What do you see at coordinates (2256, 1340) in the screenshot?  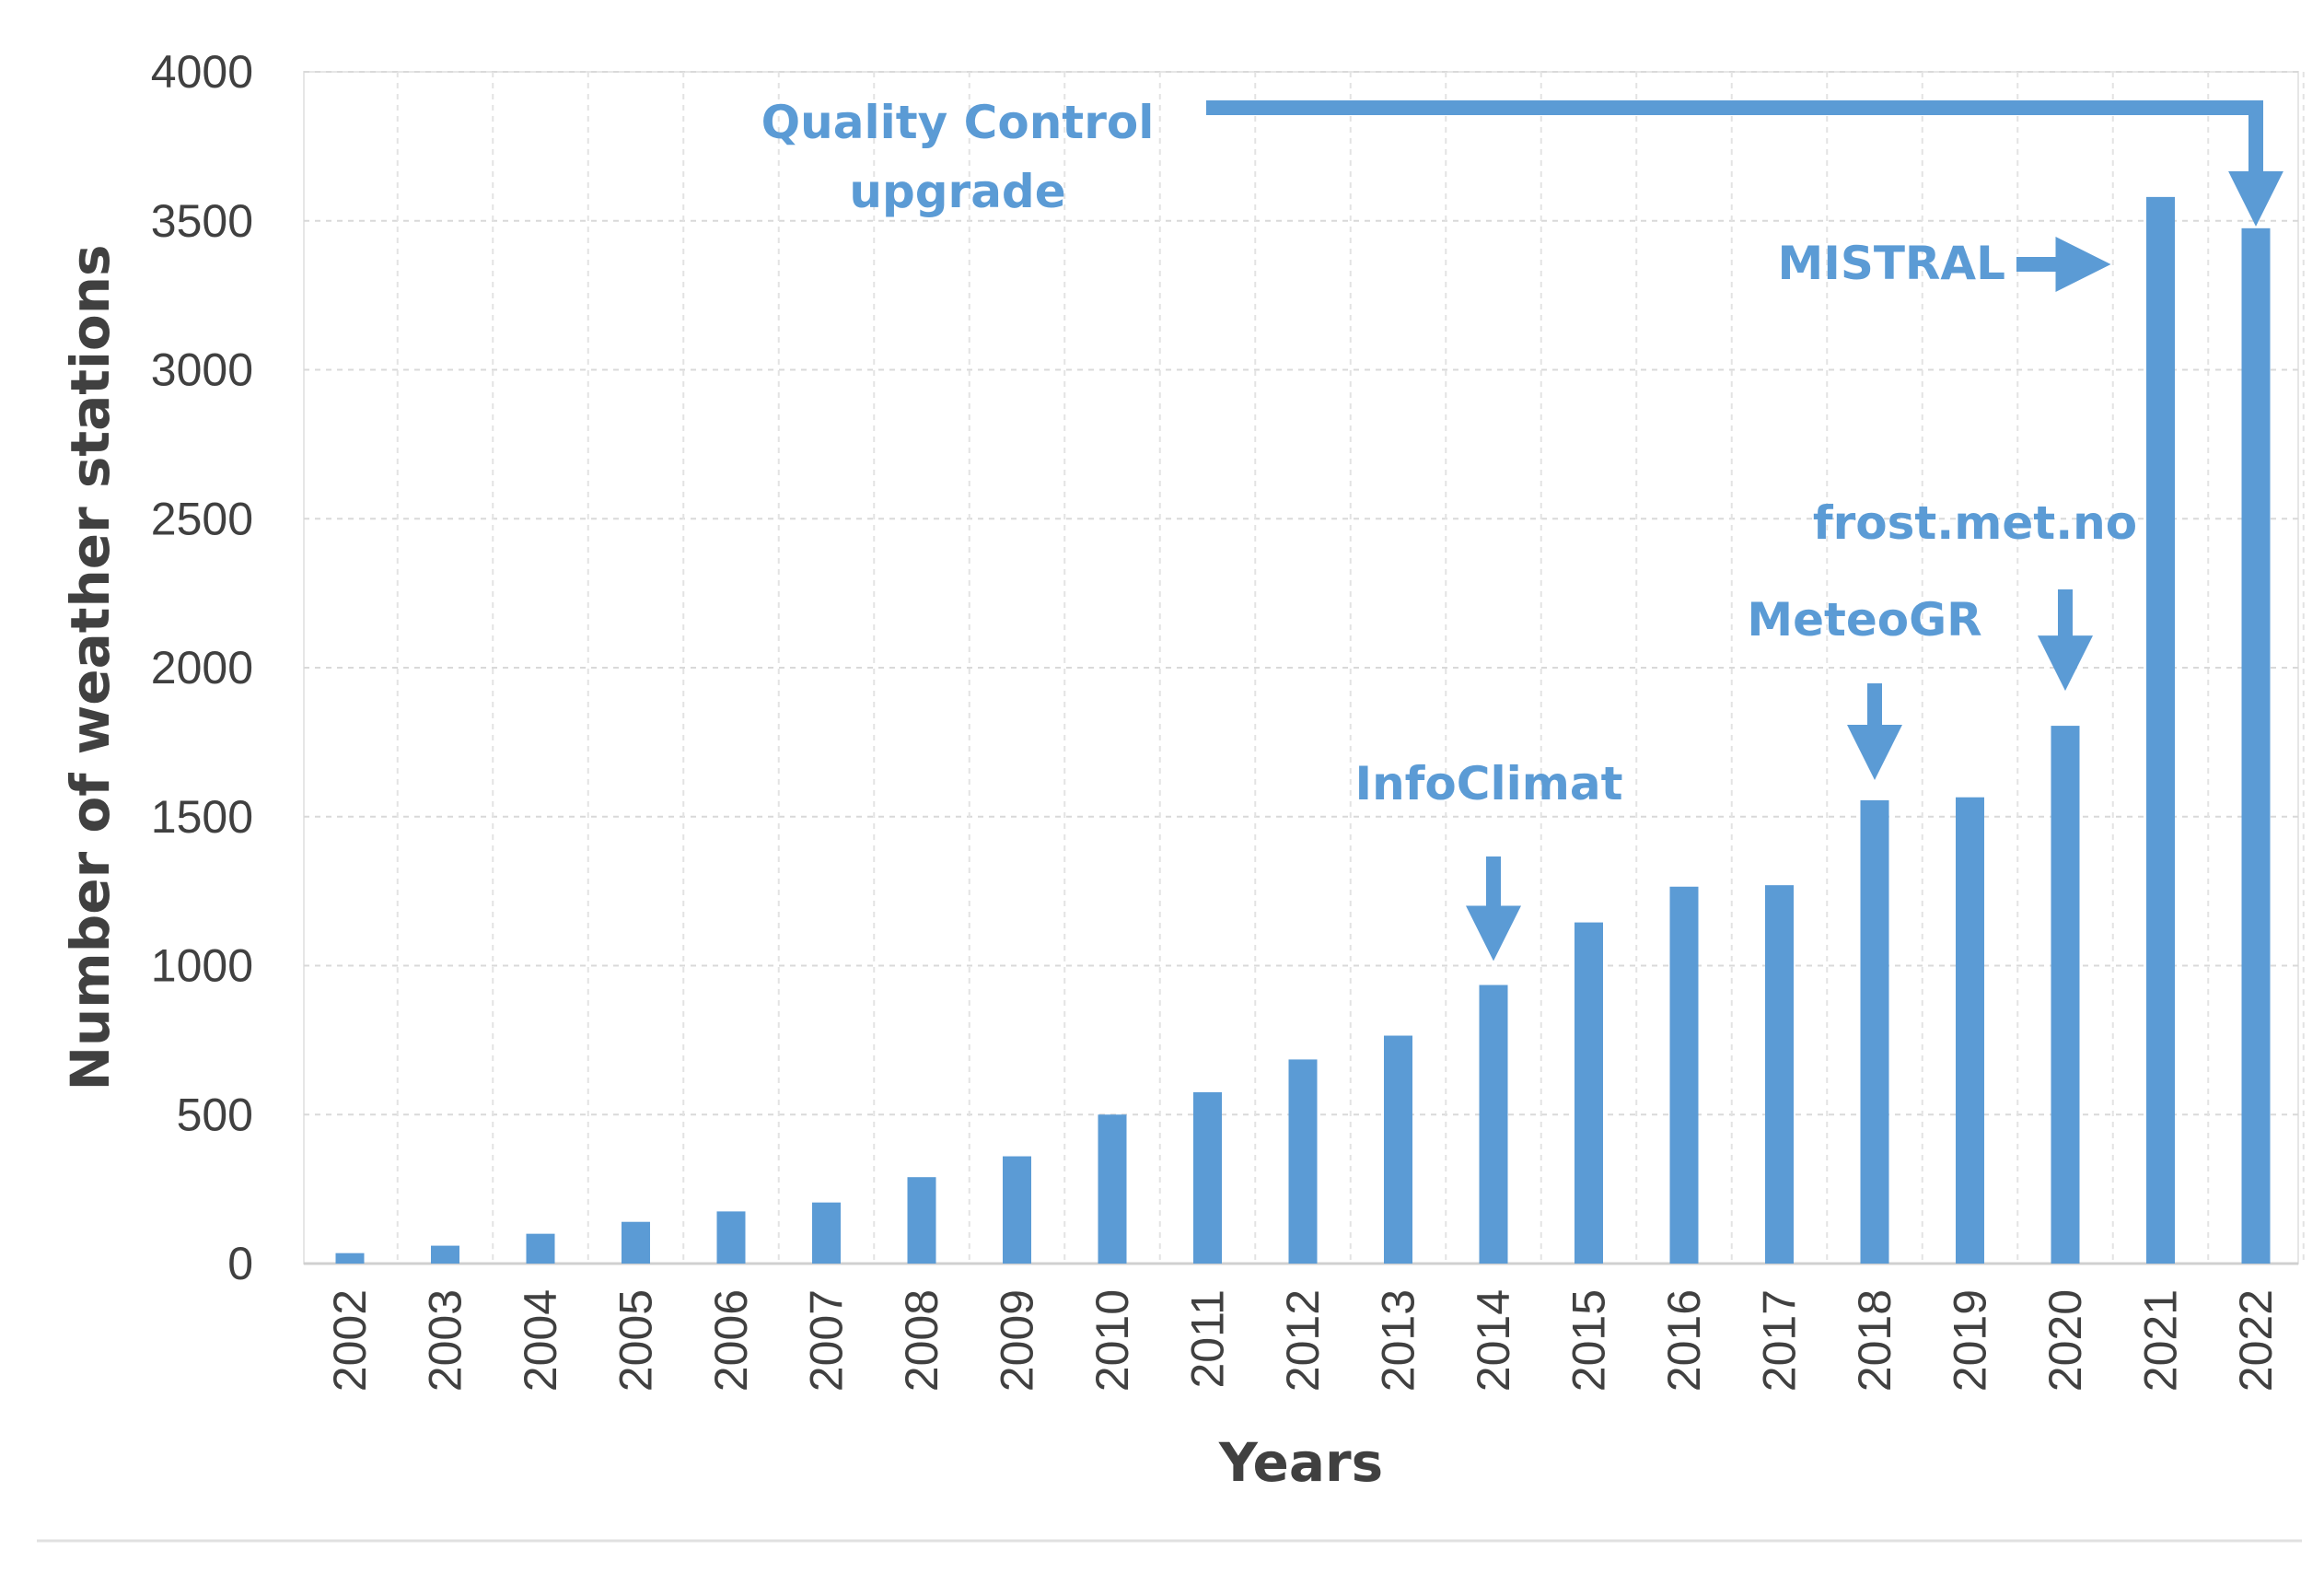 I see `x-tick-label: 2022` at bounding box center [2256, 1340].